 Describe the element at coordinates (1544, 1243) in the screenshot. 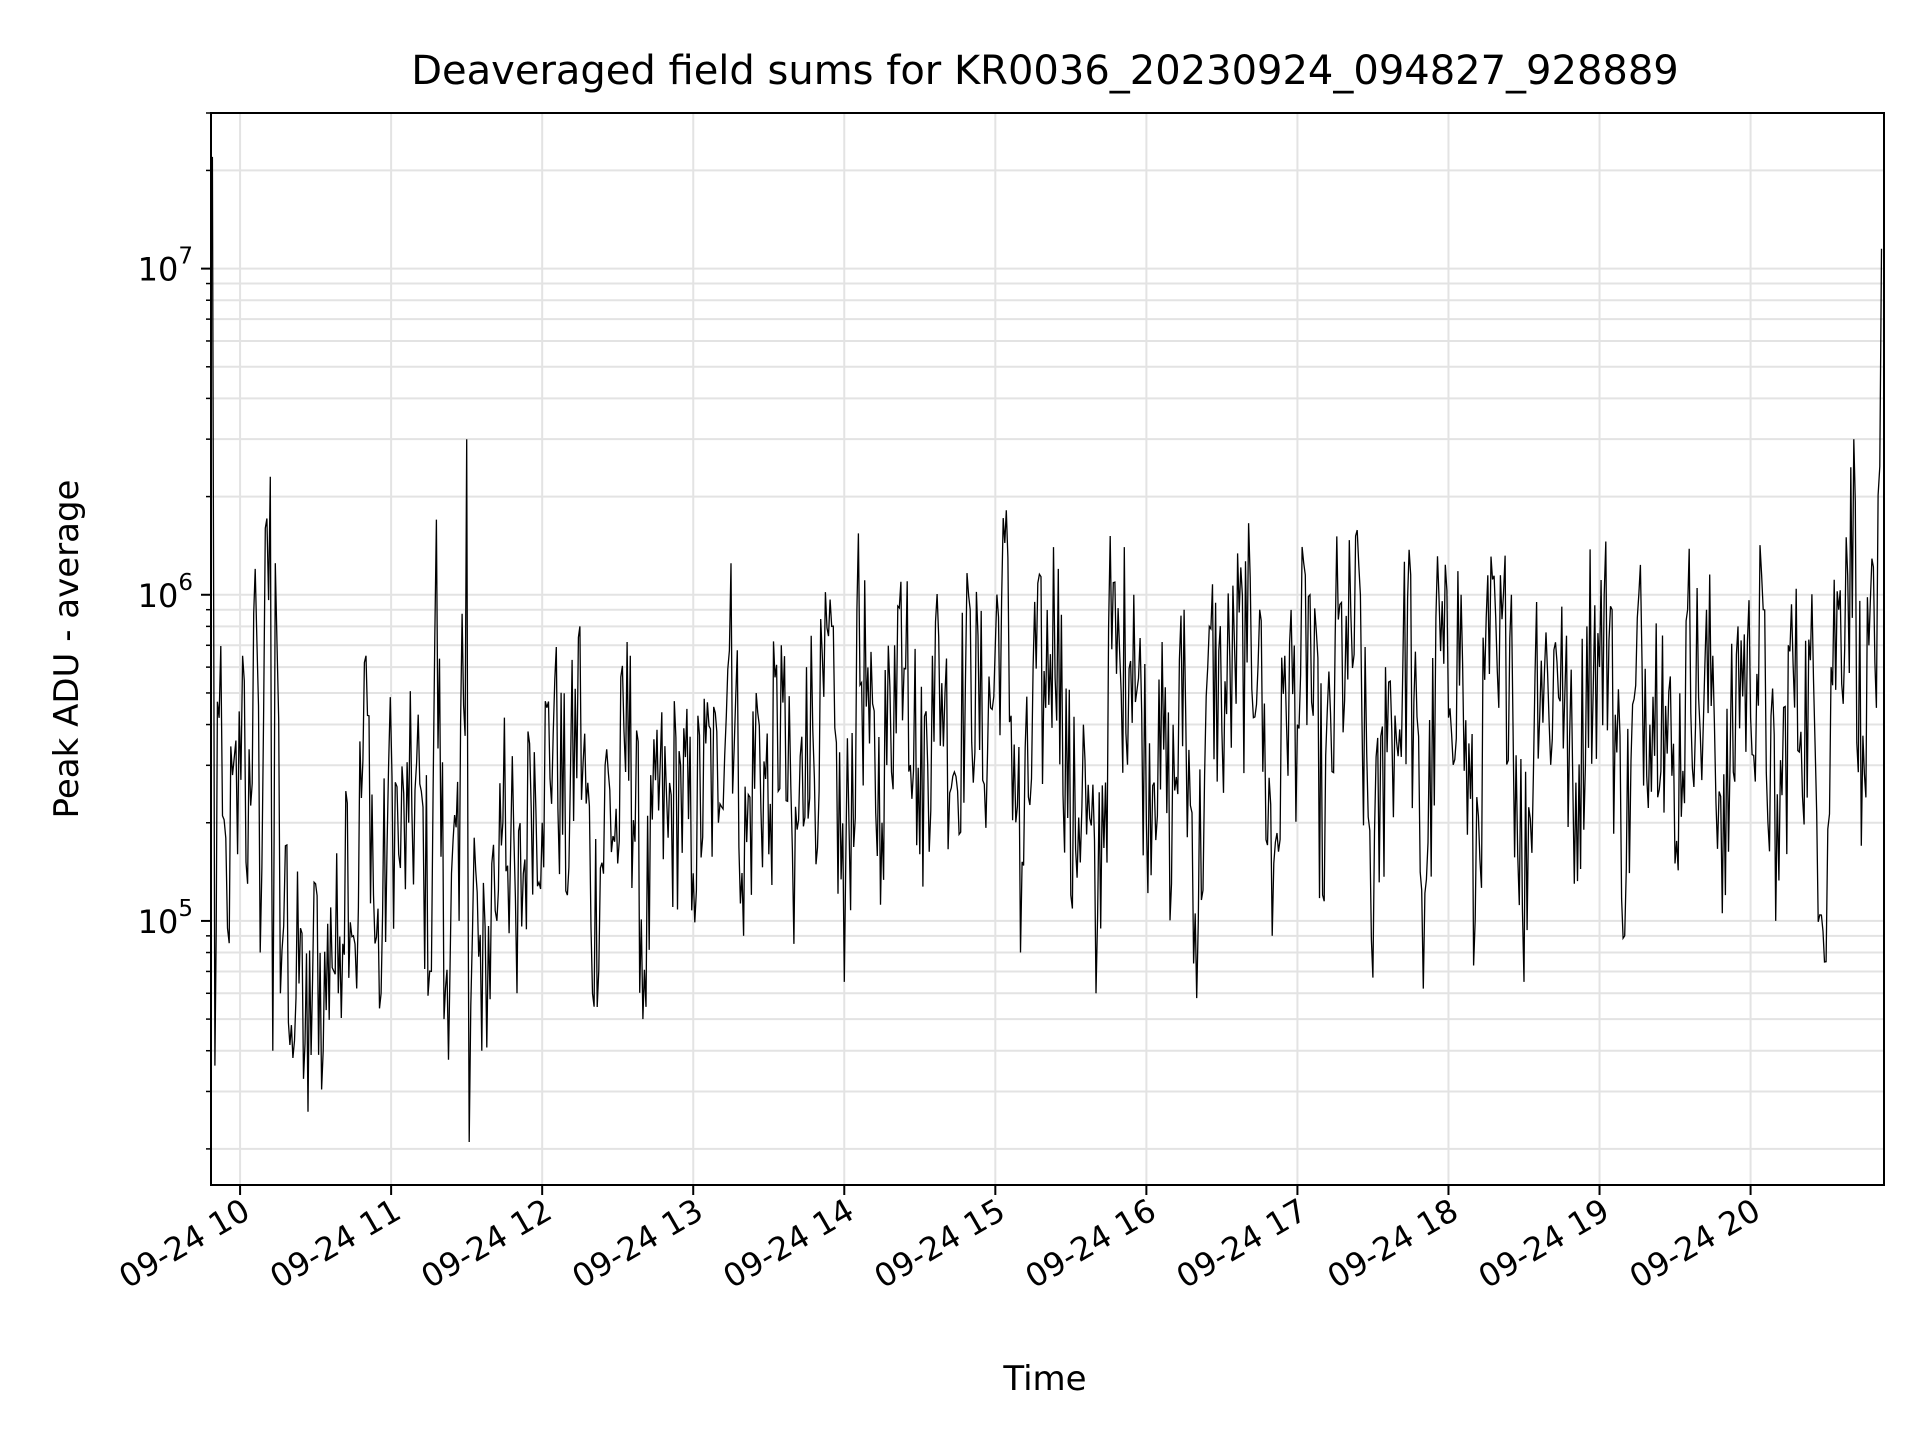

I see `x-tick-label: 09-24 19` at that location.